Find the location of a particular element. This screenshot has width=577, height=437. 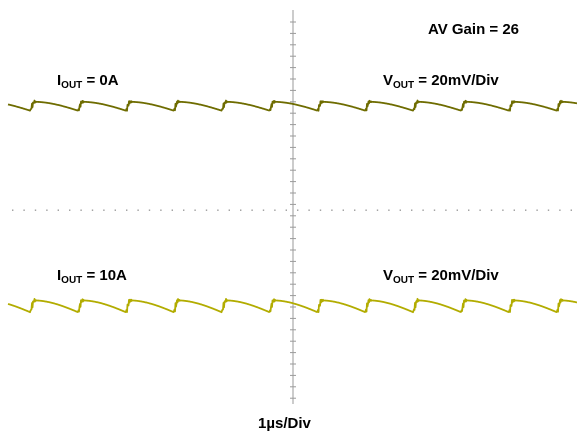

top-voltage-prefix: V is located at coordinates (388, 80).